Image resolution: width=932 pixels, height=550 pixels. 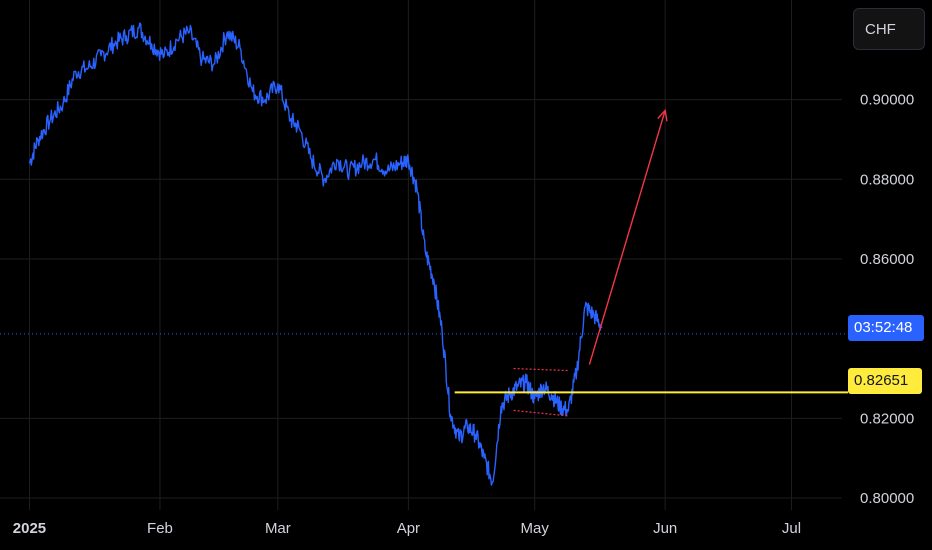 I want to click on x-tick-label: May, so click(x=534, y=528).